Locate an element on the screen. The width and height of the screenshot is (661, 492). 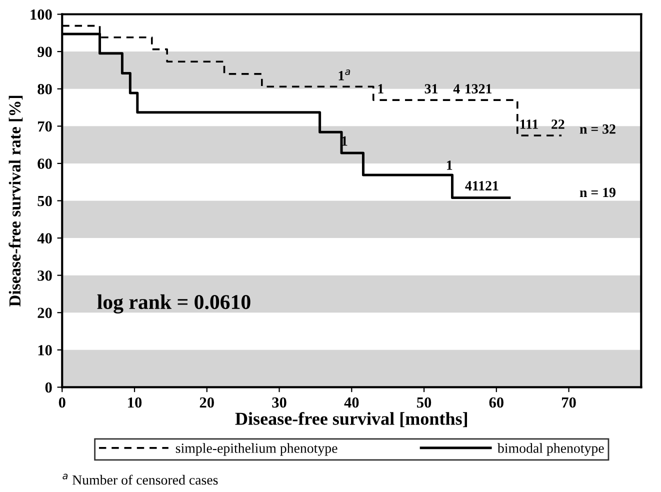
text: $^{a}$ Number of censored cases is located at coordinates (140, 479).